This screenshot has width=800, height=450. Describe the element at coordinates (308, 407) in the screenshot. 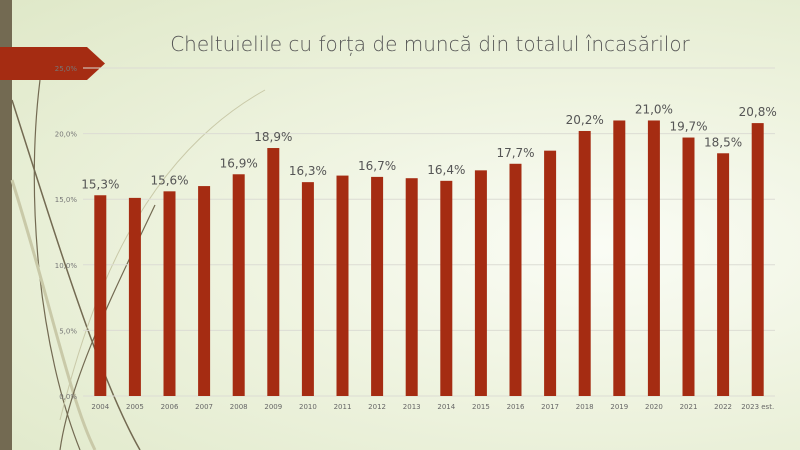

I see `x-tick-label: 2010` at that location.